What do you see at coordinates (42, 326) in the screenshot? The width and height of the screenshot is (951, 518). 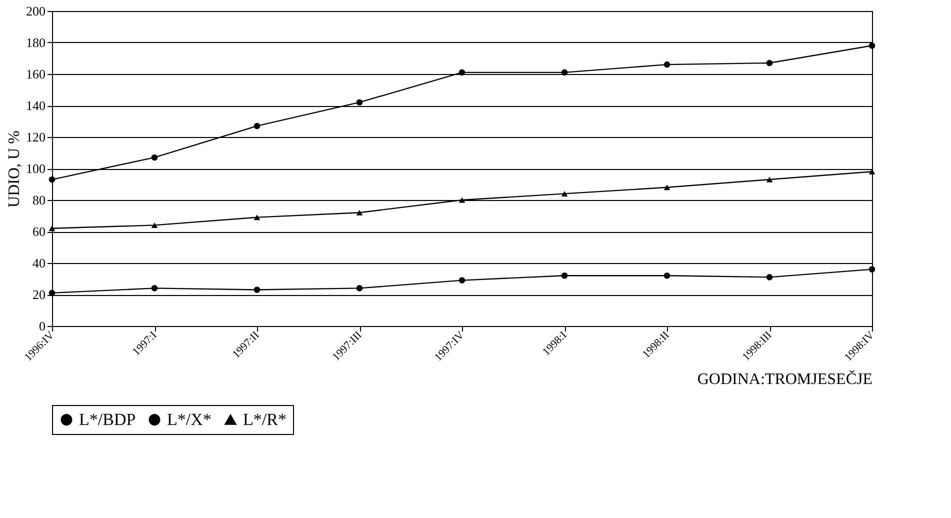 I see `y-tick-label: 0` at bounding box center [42, 326].